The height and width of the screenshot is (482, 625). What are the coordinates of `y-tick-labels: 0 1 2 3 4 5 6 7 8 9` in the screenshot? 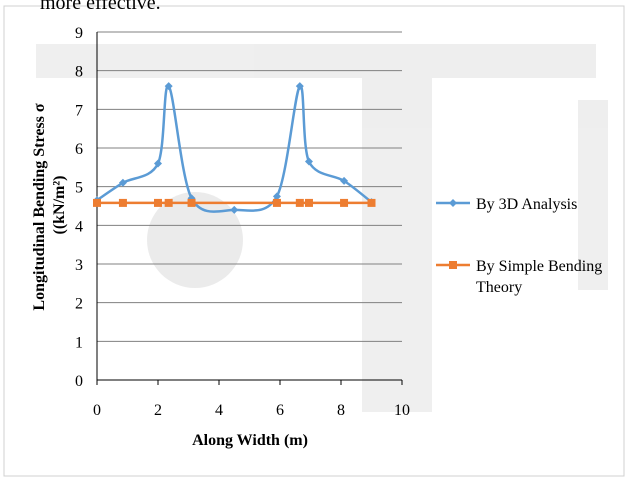 It's located at (79, 207).